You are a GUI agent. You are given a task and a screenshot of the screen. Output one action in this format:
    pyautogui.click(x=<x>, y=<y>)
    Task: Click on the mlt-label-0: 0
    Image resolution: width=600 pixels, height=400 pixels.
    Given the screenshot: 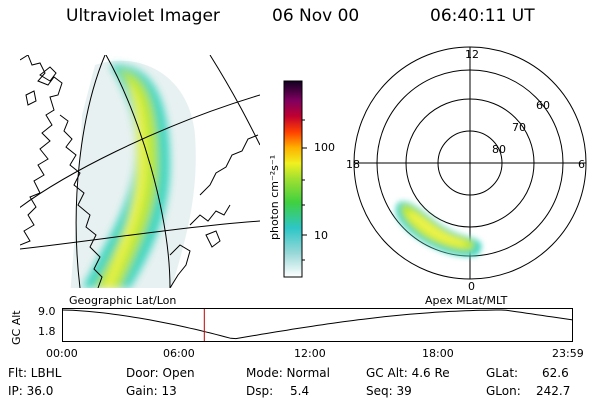 What is the action you would take?
    pyautogui.click(x=471, y=286)
    